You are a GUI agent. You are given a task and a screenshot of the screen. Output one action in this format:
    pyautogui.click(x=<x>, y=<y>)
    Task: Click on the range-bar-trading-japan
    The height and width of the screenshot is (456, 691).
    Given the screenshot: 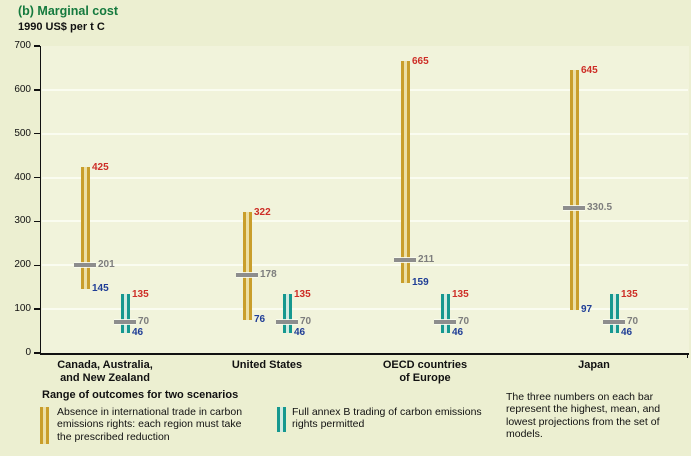 What is the action you would take?
    pyautogui.click(x=614, y=313)
    